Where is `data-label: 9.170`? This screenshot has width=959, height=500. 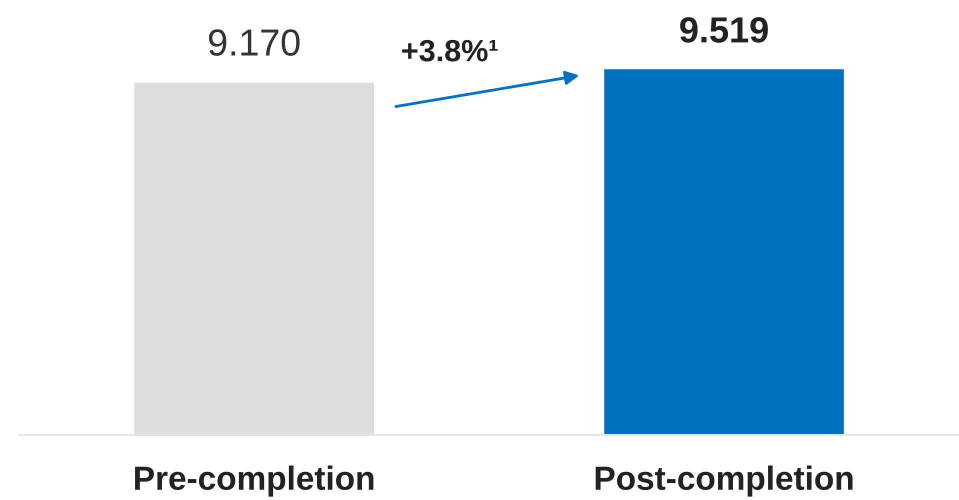
data-label: 9.170 is located at coordinates (254, 42).